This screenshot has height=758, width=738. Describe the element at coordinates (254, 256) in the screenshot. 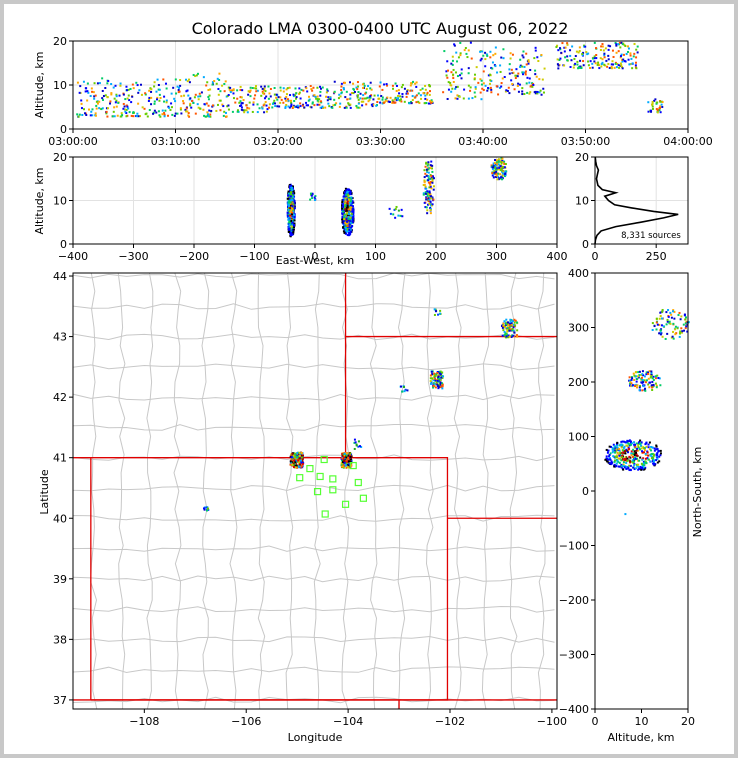

I see `p2-xtick-label: −100` at that location.